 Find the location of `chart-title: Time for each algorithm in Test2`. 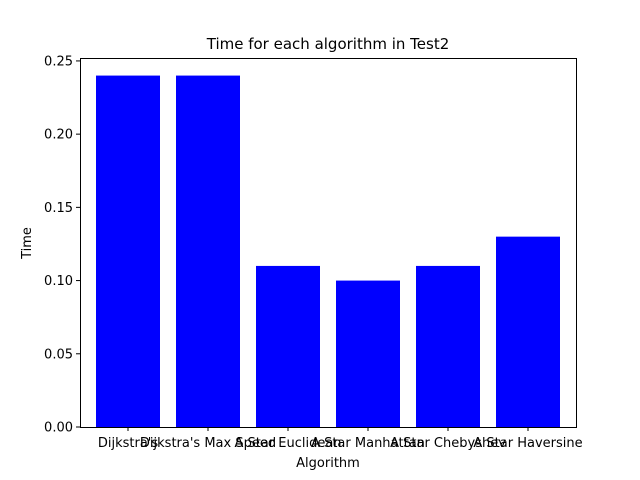

chart-title: Time for each algorithm in Test2 is located at coordinates (328, 44).